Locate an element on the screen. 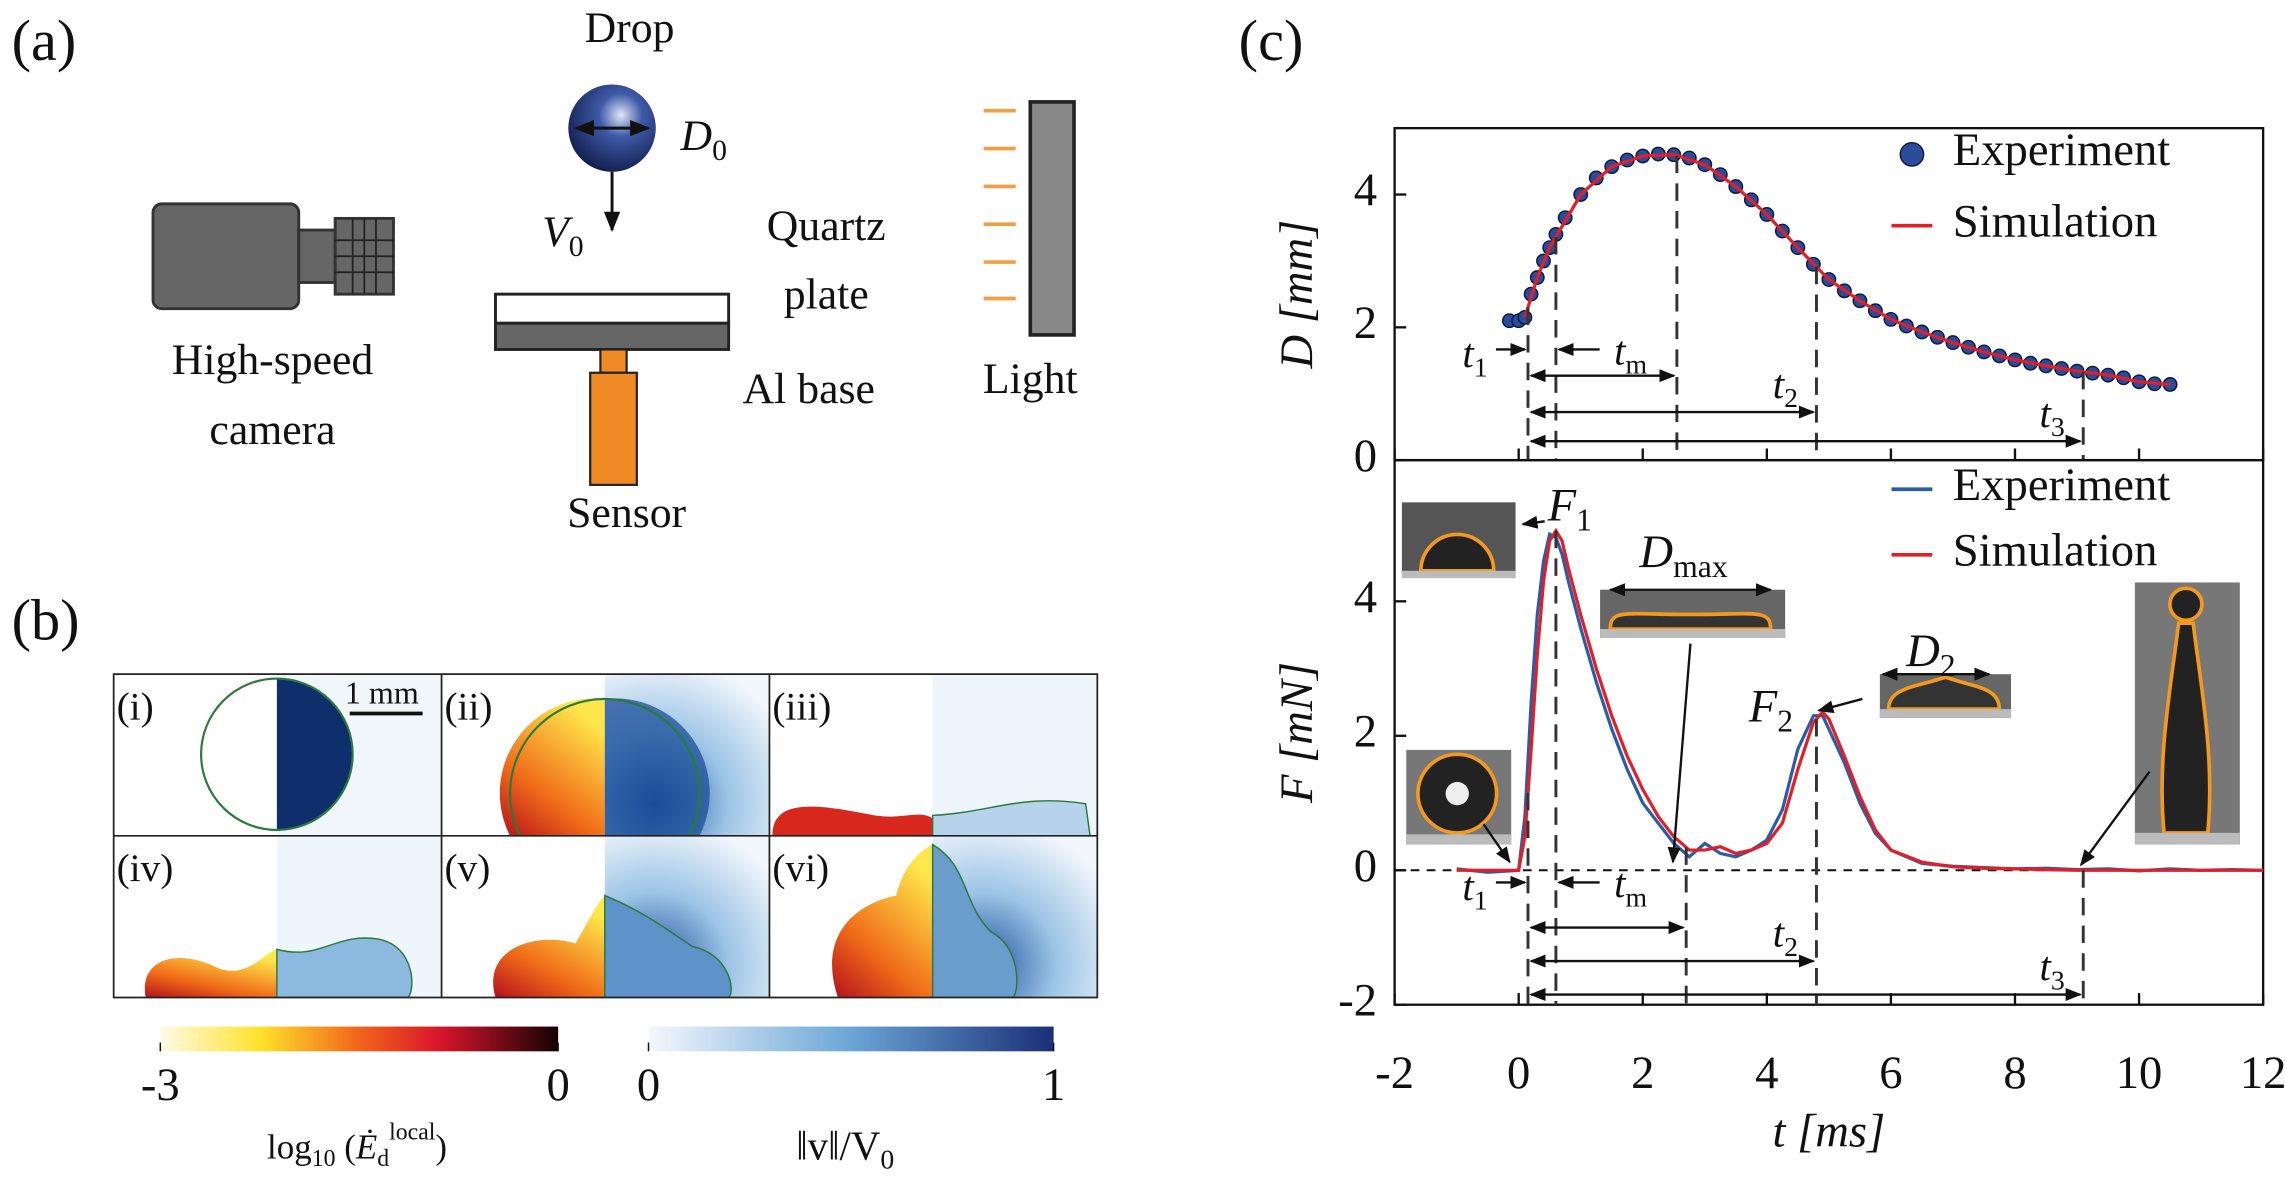 This screenshot has width=2285, height=1178. x-tick-label: 6 is located at coordinates (1890, 1073).